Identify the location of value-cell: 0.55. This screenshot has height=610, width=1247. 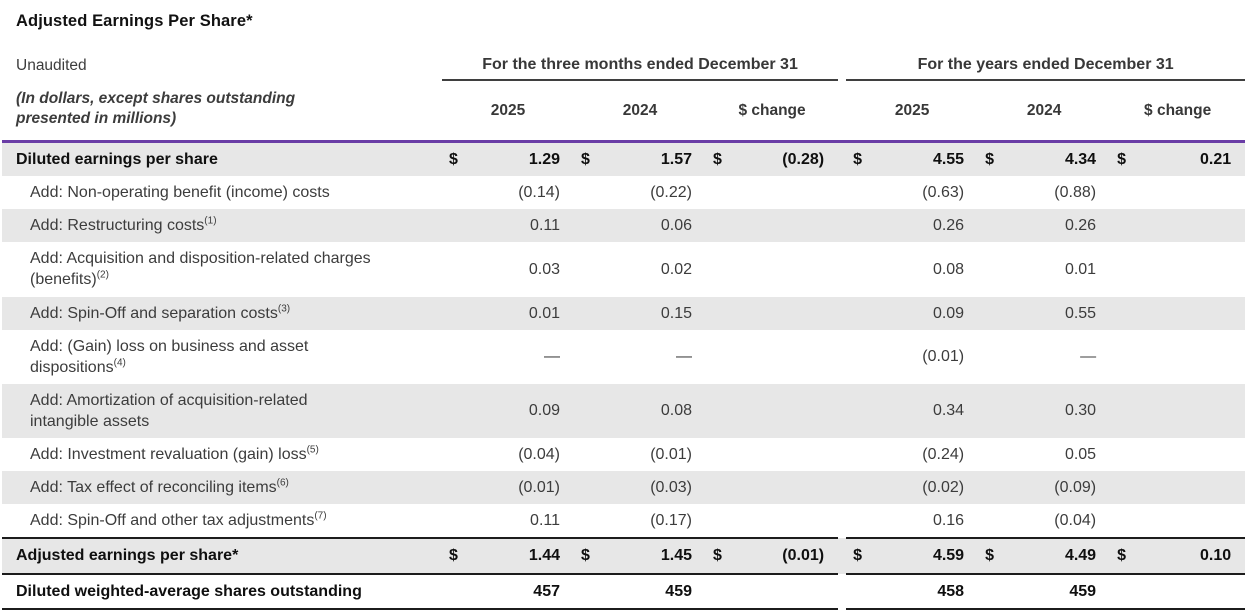
(1056, 313).